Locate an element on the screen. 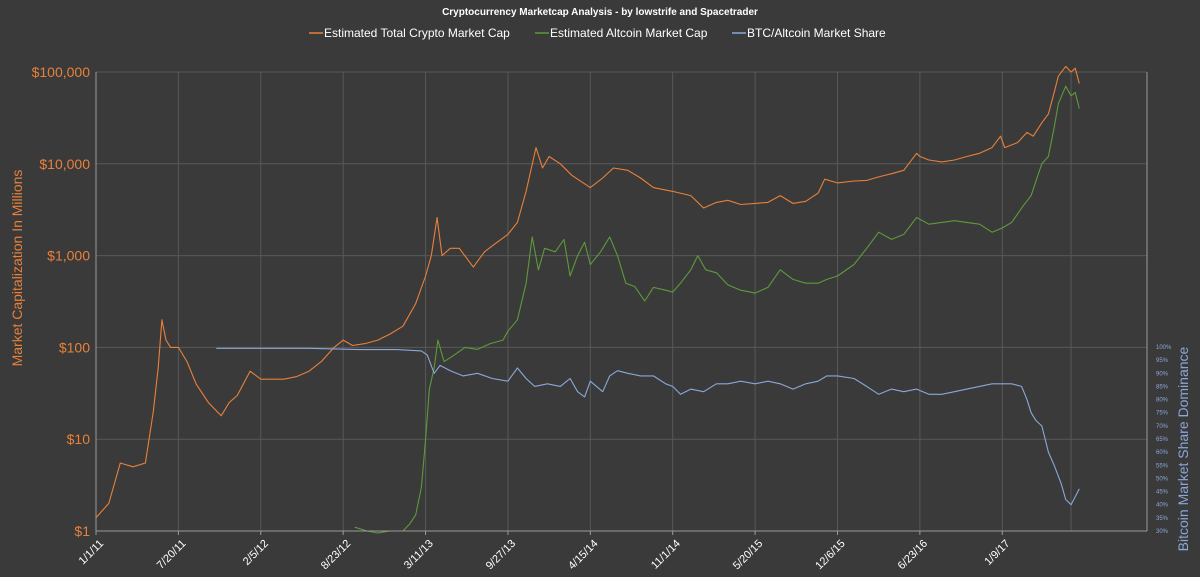 The height and width of the screenshot is (577, 1200). y2-tick-label: 70% is located at coordinates (1162, 427).